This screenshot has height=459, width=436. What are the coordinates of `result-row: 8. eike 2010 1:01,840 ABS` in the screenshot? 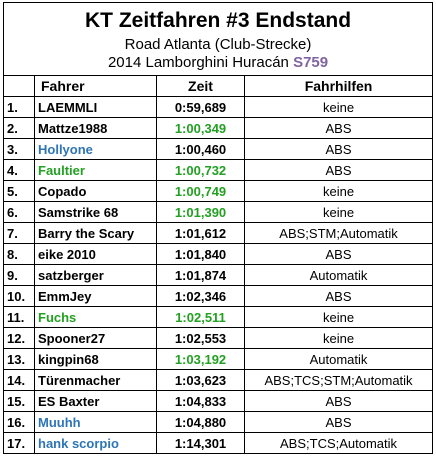 It's located at (218, 254).